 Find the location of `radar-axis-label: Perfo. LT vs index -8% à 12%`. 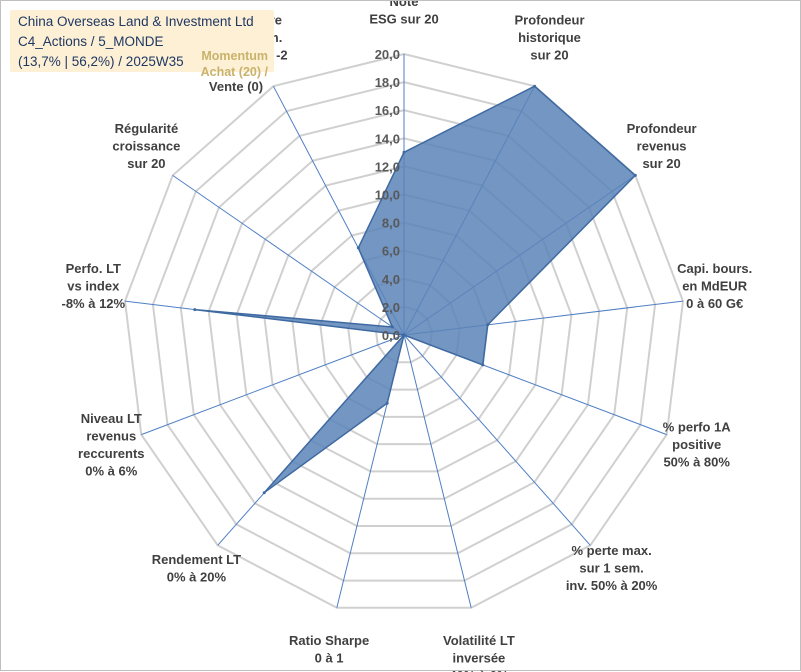

radar-axis-label: Perfo. LT vs index -8% à 12% is located at coordinates (94, 286).